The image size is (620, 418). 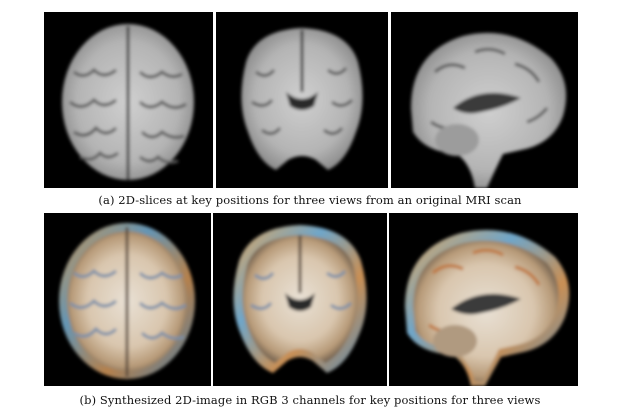 I want to click on mri-sagittal-slice, so click(x=484, y=100).